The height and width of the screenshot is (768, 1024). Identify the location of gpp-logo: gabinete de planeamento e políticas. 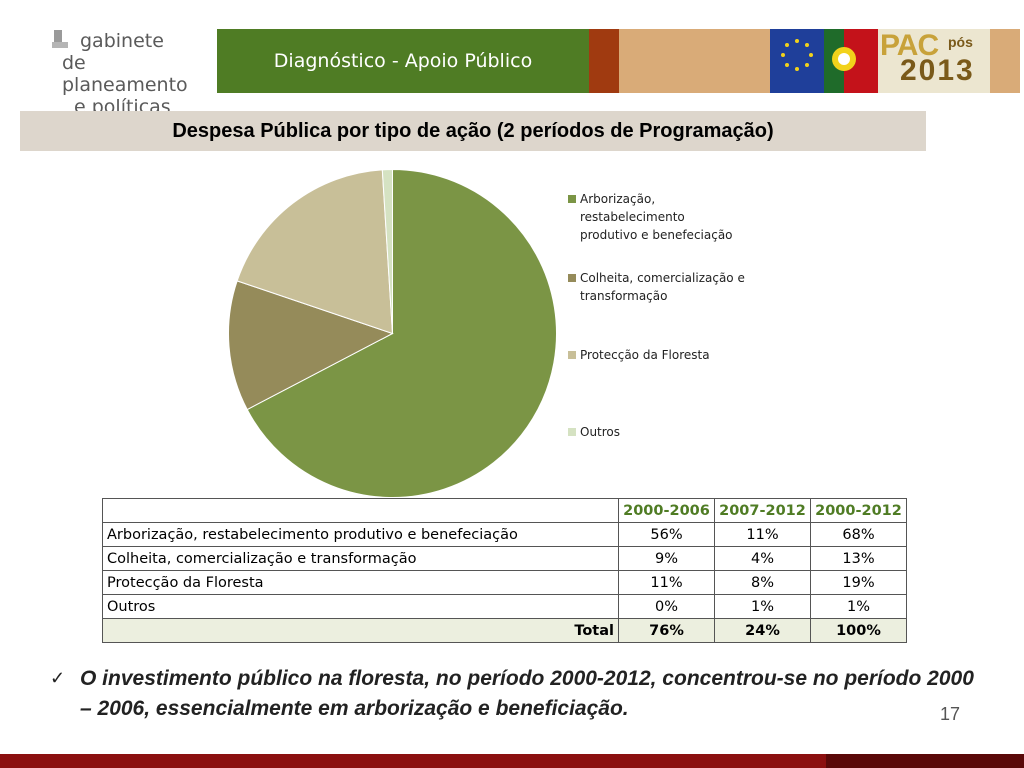
(132, 73).